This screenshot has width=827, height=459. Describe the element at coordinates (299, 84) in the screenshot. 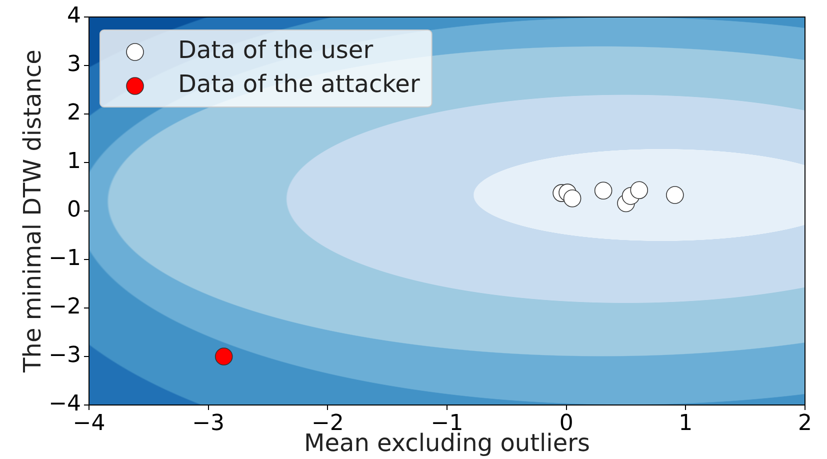

I see `legend-label: Data of the attacker` at that location.